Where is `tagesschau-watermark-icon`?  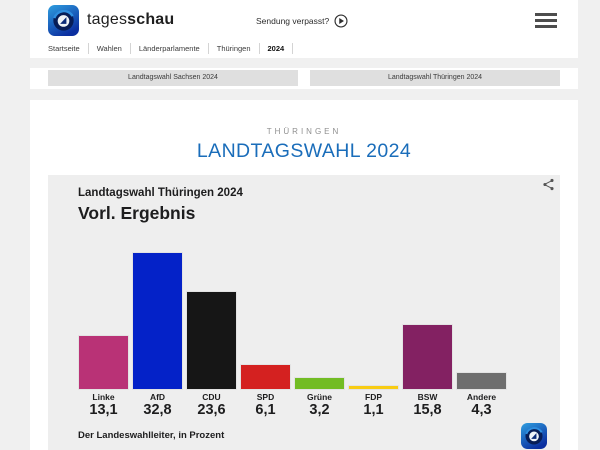
tagesschau-watermark-icon is located at coordinates (534, 436).